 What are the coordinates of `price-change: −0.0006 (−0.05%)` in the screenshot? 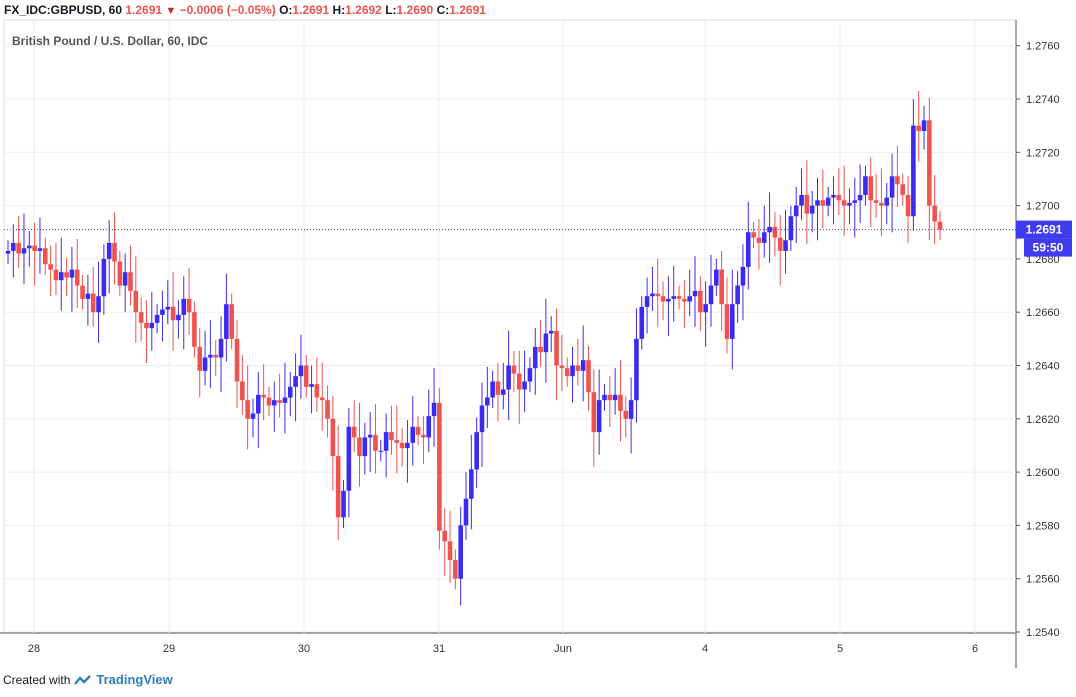 It's located at (227, 10).